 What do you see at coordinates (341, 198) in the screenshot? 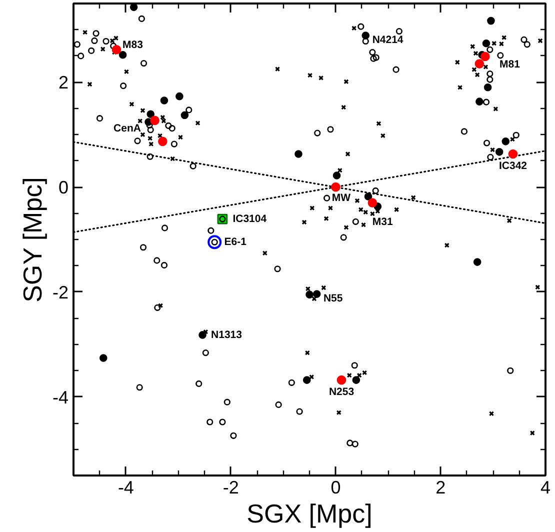
I see `annotation: MW` at bounding box center [341, 198].